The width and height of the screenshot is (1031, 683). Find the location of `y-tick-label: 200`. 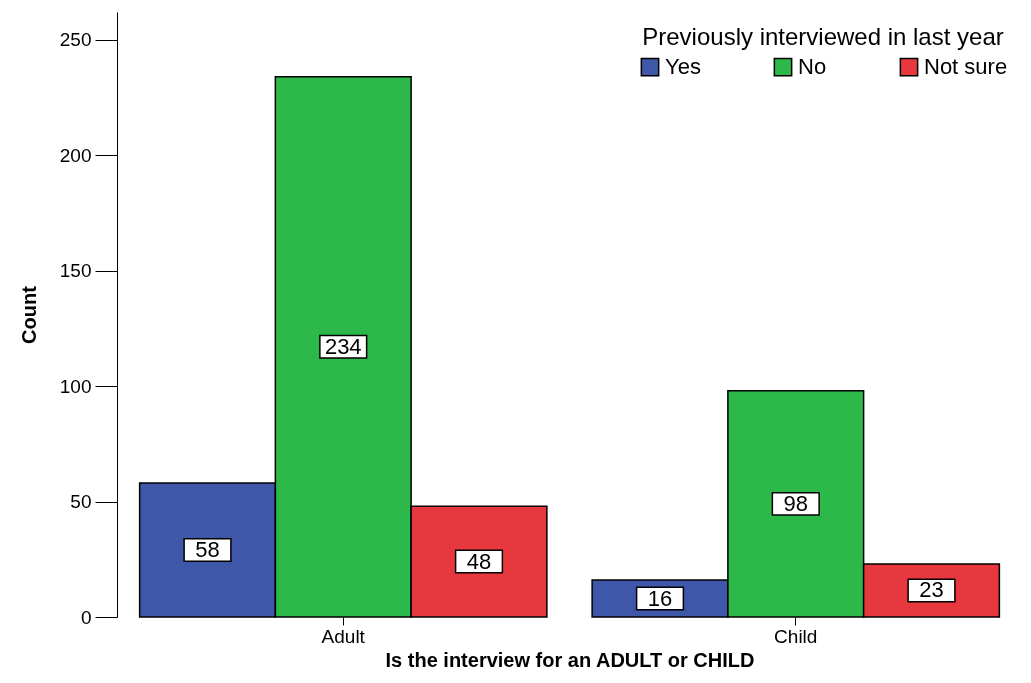

y-tick-label: 200 is located at coordinates (75, 155).